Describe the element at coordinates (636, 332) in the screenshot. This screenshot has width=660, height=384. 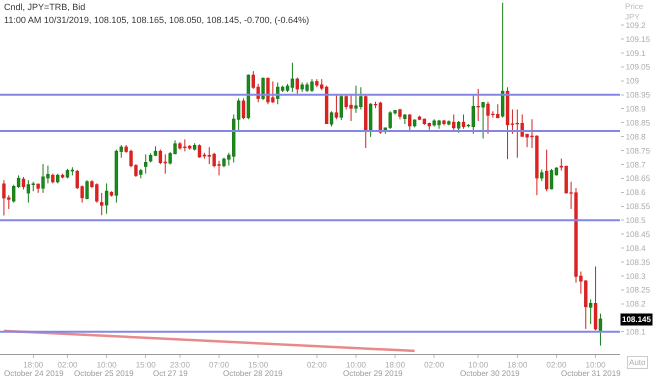
I see `y-tick-label: 108.1` at that location.